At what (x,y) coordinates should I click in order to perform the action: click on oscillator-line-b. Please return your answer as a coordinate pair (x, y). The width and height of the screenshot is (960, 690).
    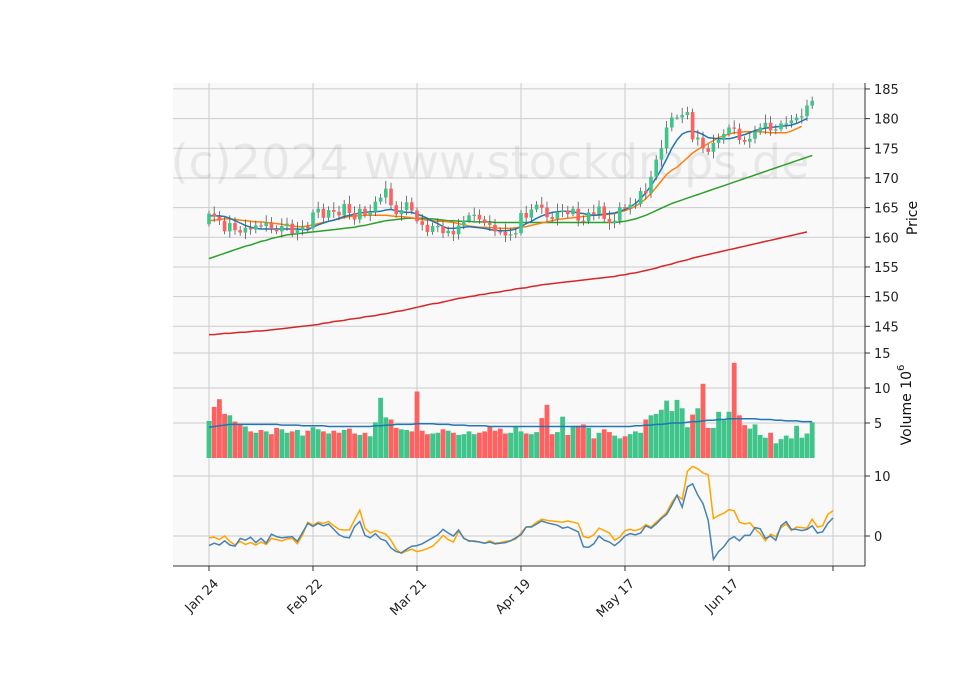
    Looking at the image, I should click on (521, 510).